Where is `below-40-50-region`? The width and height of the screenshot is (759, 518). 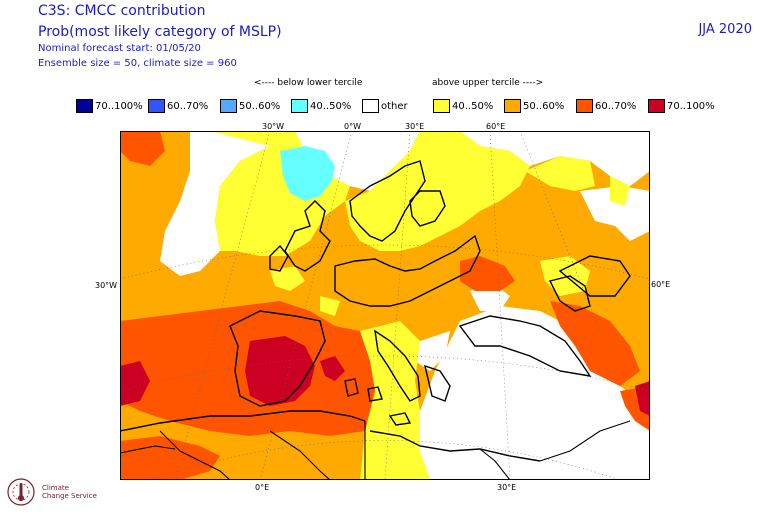 below-40-50-region is located at coordinates (307, 173).